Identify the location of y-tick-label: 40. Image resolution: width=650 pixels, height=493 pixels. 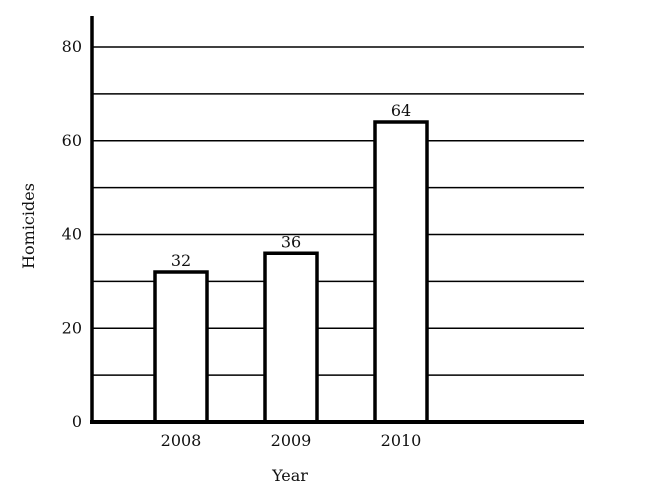
(72, 234).